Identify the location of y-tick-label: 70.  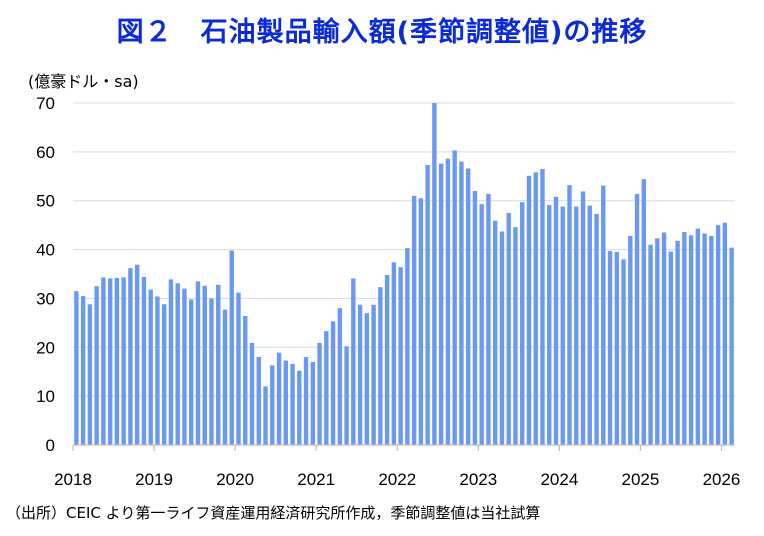
(45, 103).